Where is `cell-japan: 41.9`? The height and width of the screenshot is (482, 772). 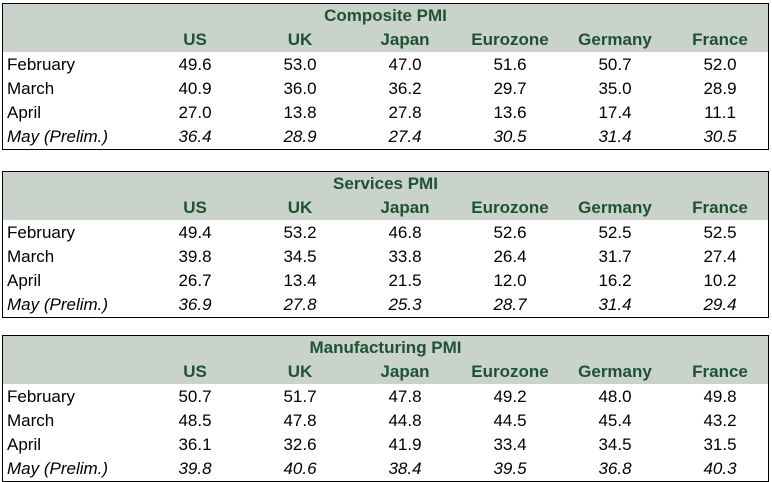
cell-japan: 41.9 is located at coordinates (405, 444).